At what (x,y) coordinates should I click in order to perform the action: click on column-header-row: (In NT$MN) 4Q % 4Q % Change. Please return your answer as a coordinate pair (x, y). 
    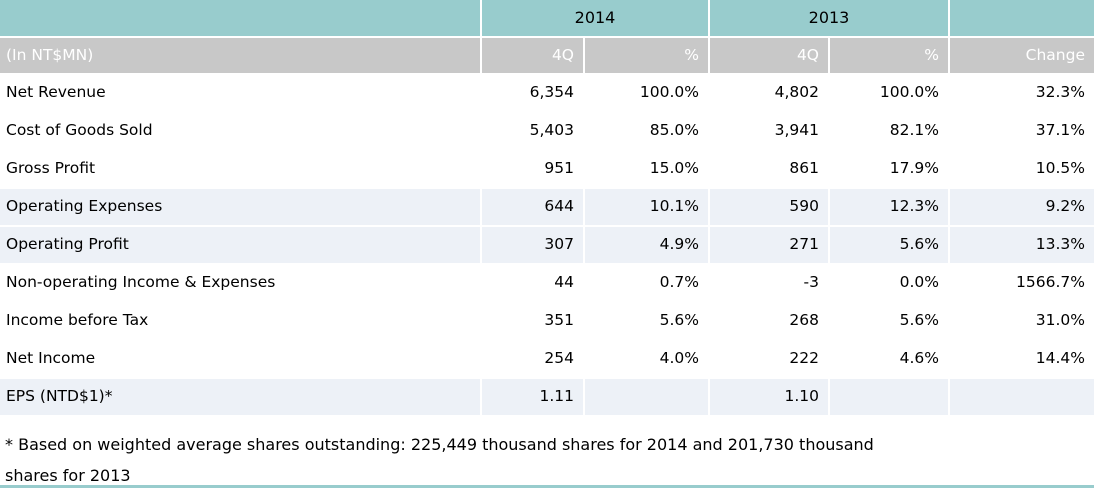
    Looking at the image, I should click on (547, 56).